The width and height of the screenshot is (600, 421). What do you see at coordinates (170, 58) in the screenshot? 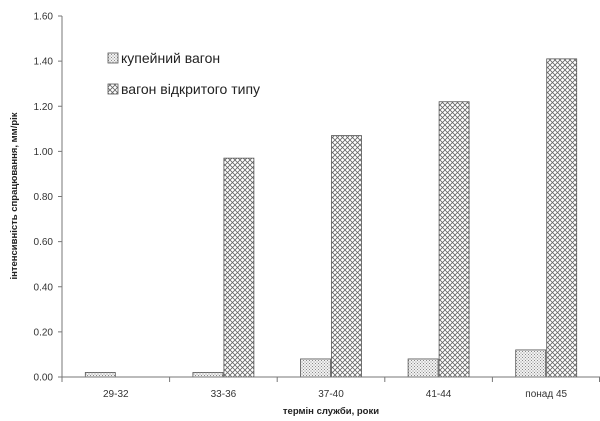
I see `legend-label-series-1: купейний вагон` at bounding box center [170, 58].